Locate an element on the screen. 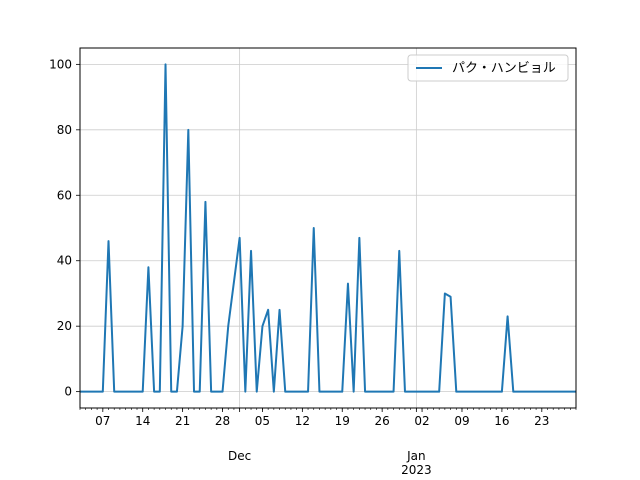 The width and height of the screenshot is (640, 480). x-month-label: Jan 2023 is located at coordinates (416, 463).